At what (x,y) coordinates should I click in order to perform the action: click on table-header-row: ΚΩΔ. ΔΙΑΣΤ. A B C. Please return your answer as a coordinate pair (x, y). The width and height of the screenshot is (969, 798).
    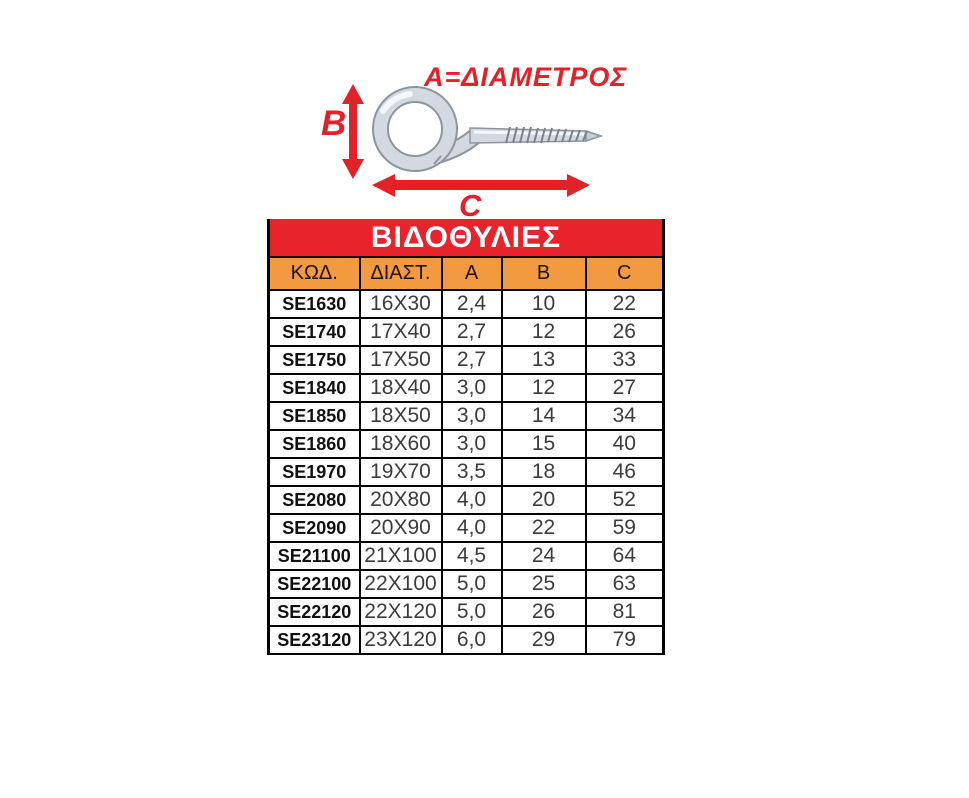
    Looking at the image, I should click on (466, 273).